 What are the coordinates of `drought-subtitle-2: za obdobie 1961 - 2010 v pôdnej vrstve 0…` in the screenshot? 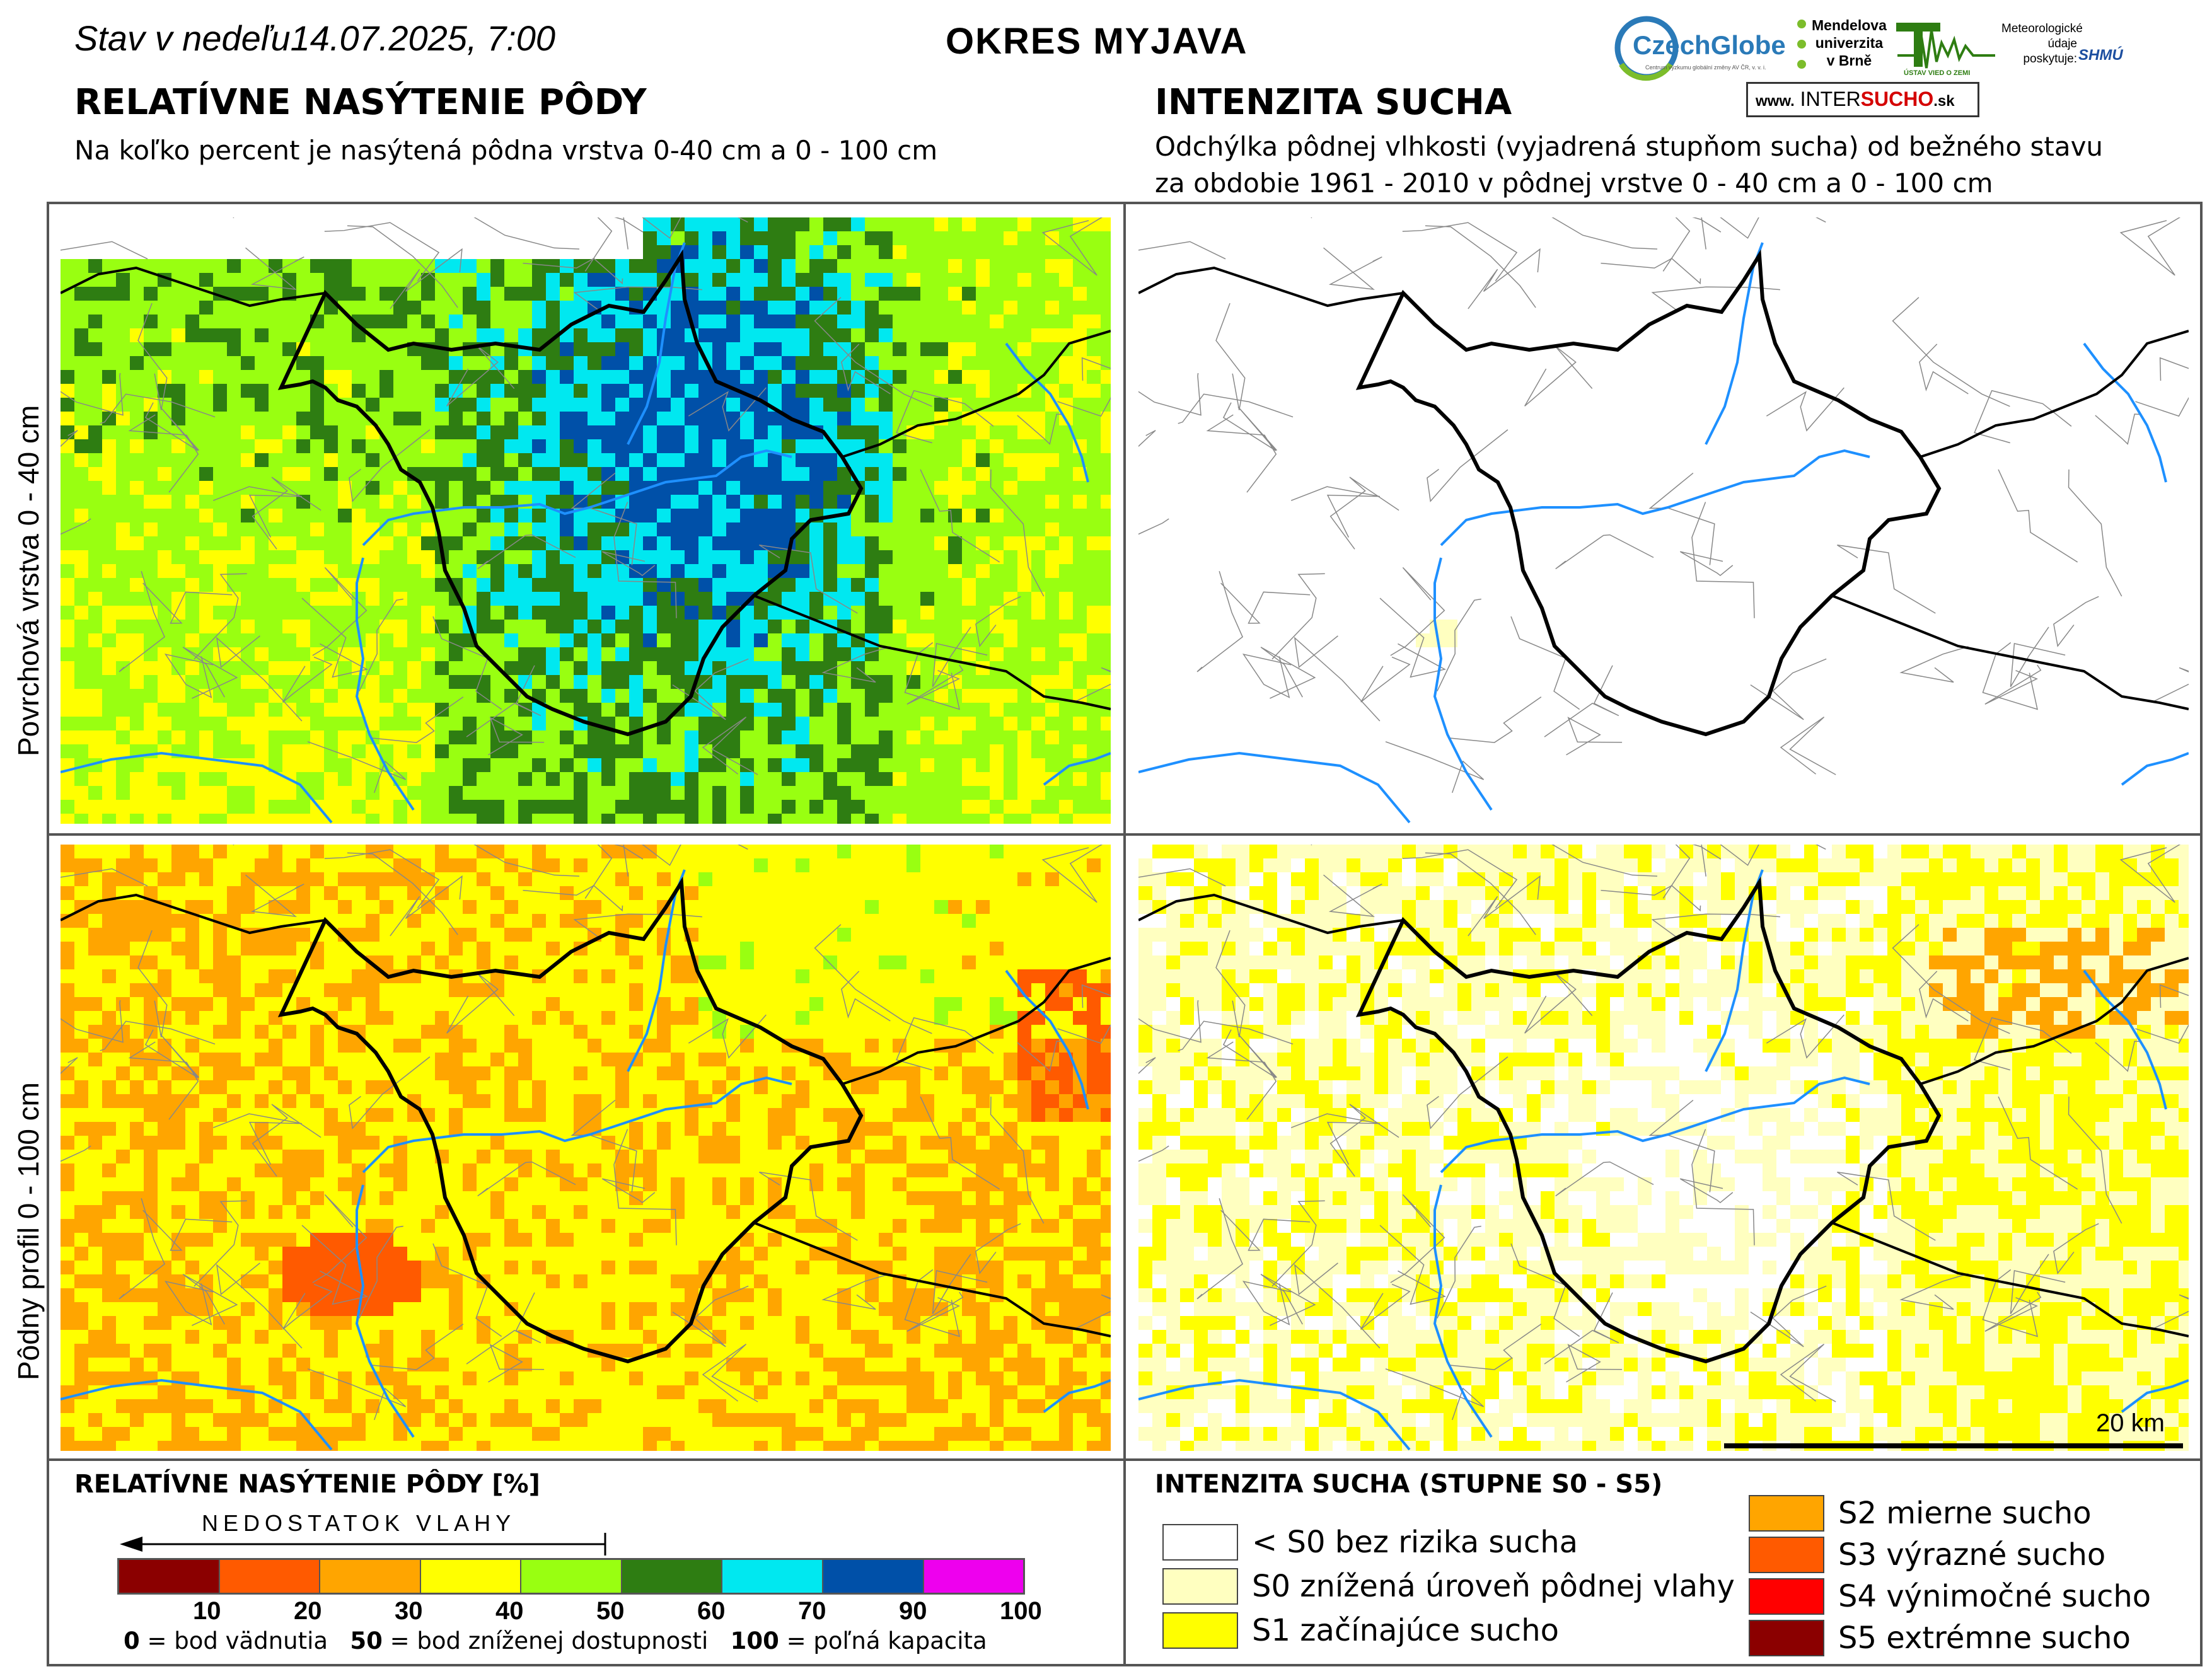 It's located at (1574, 183).